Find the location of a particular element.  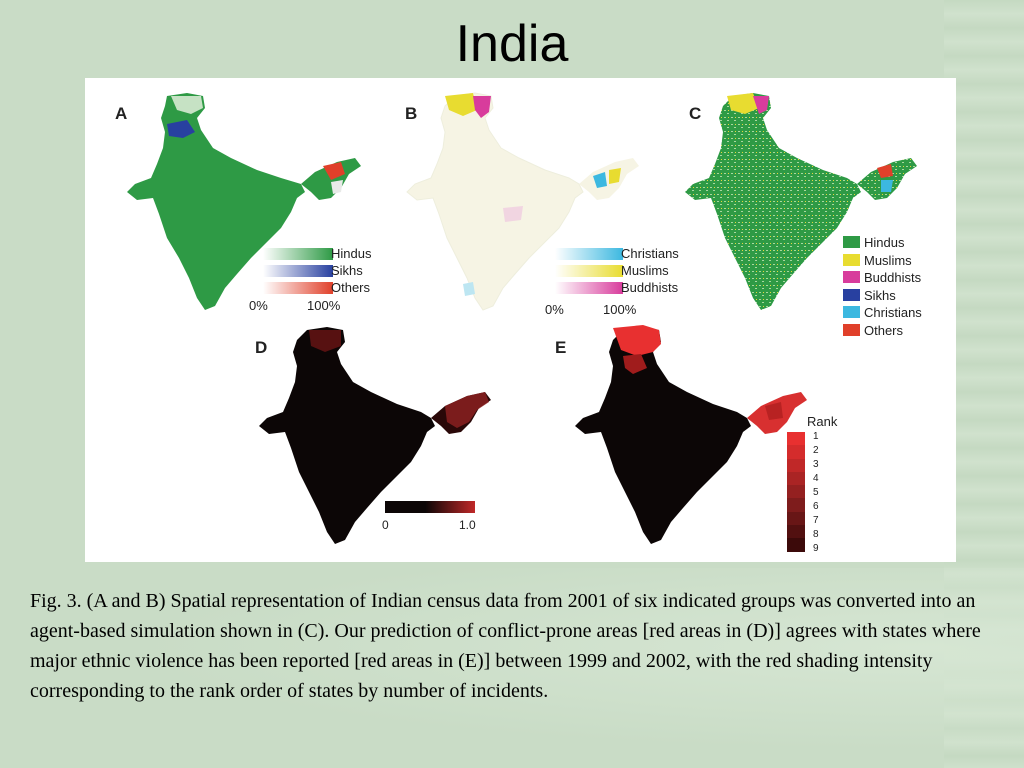

hindus-scale-bar is located at coordinates (298, 254).